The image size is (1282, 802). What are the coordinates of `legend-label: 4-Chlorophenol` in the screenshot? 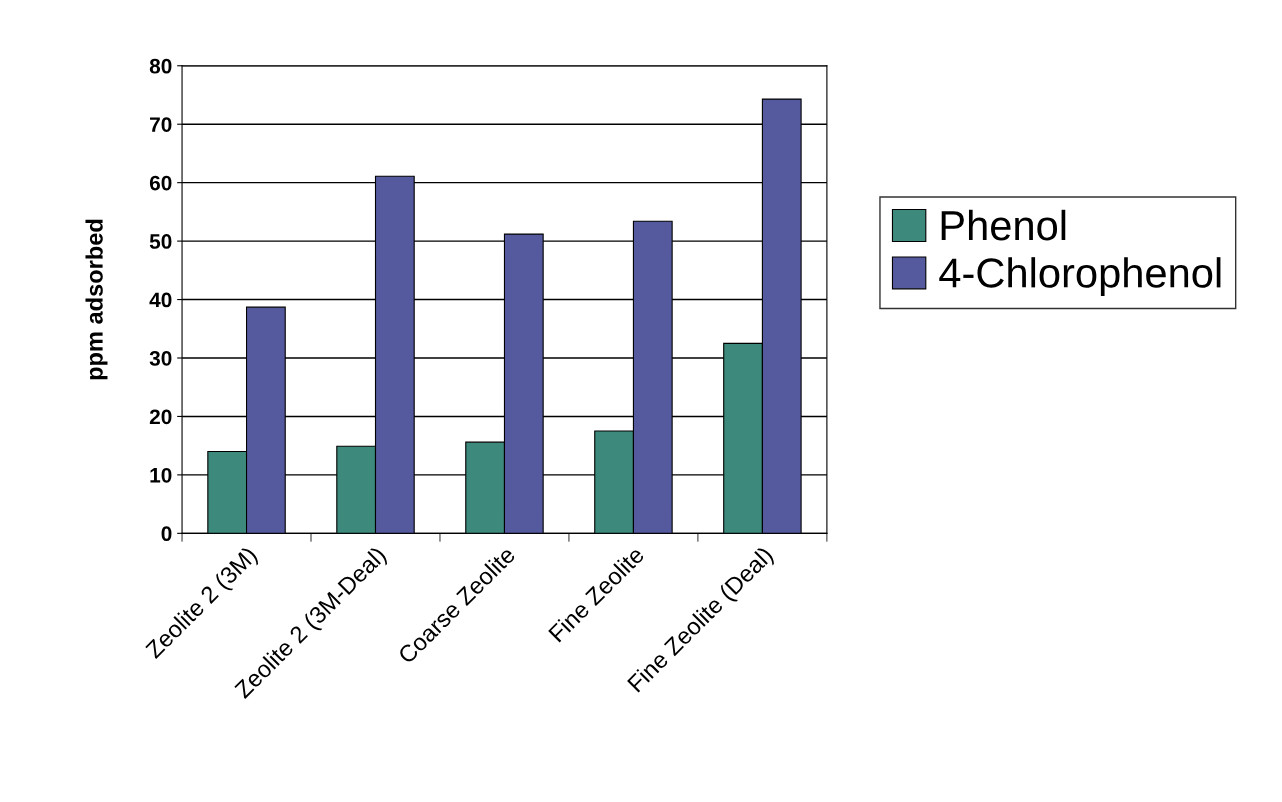 It's located at (1080, 277).